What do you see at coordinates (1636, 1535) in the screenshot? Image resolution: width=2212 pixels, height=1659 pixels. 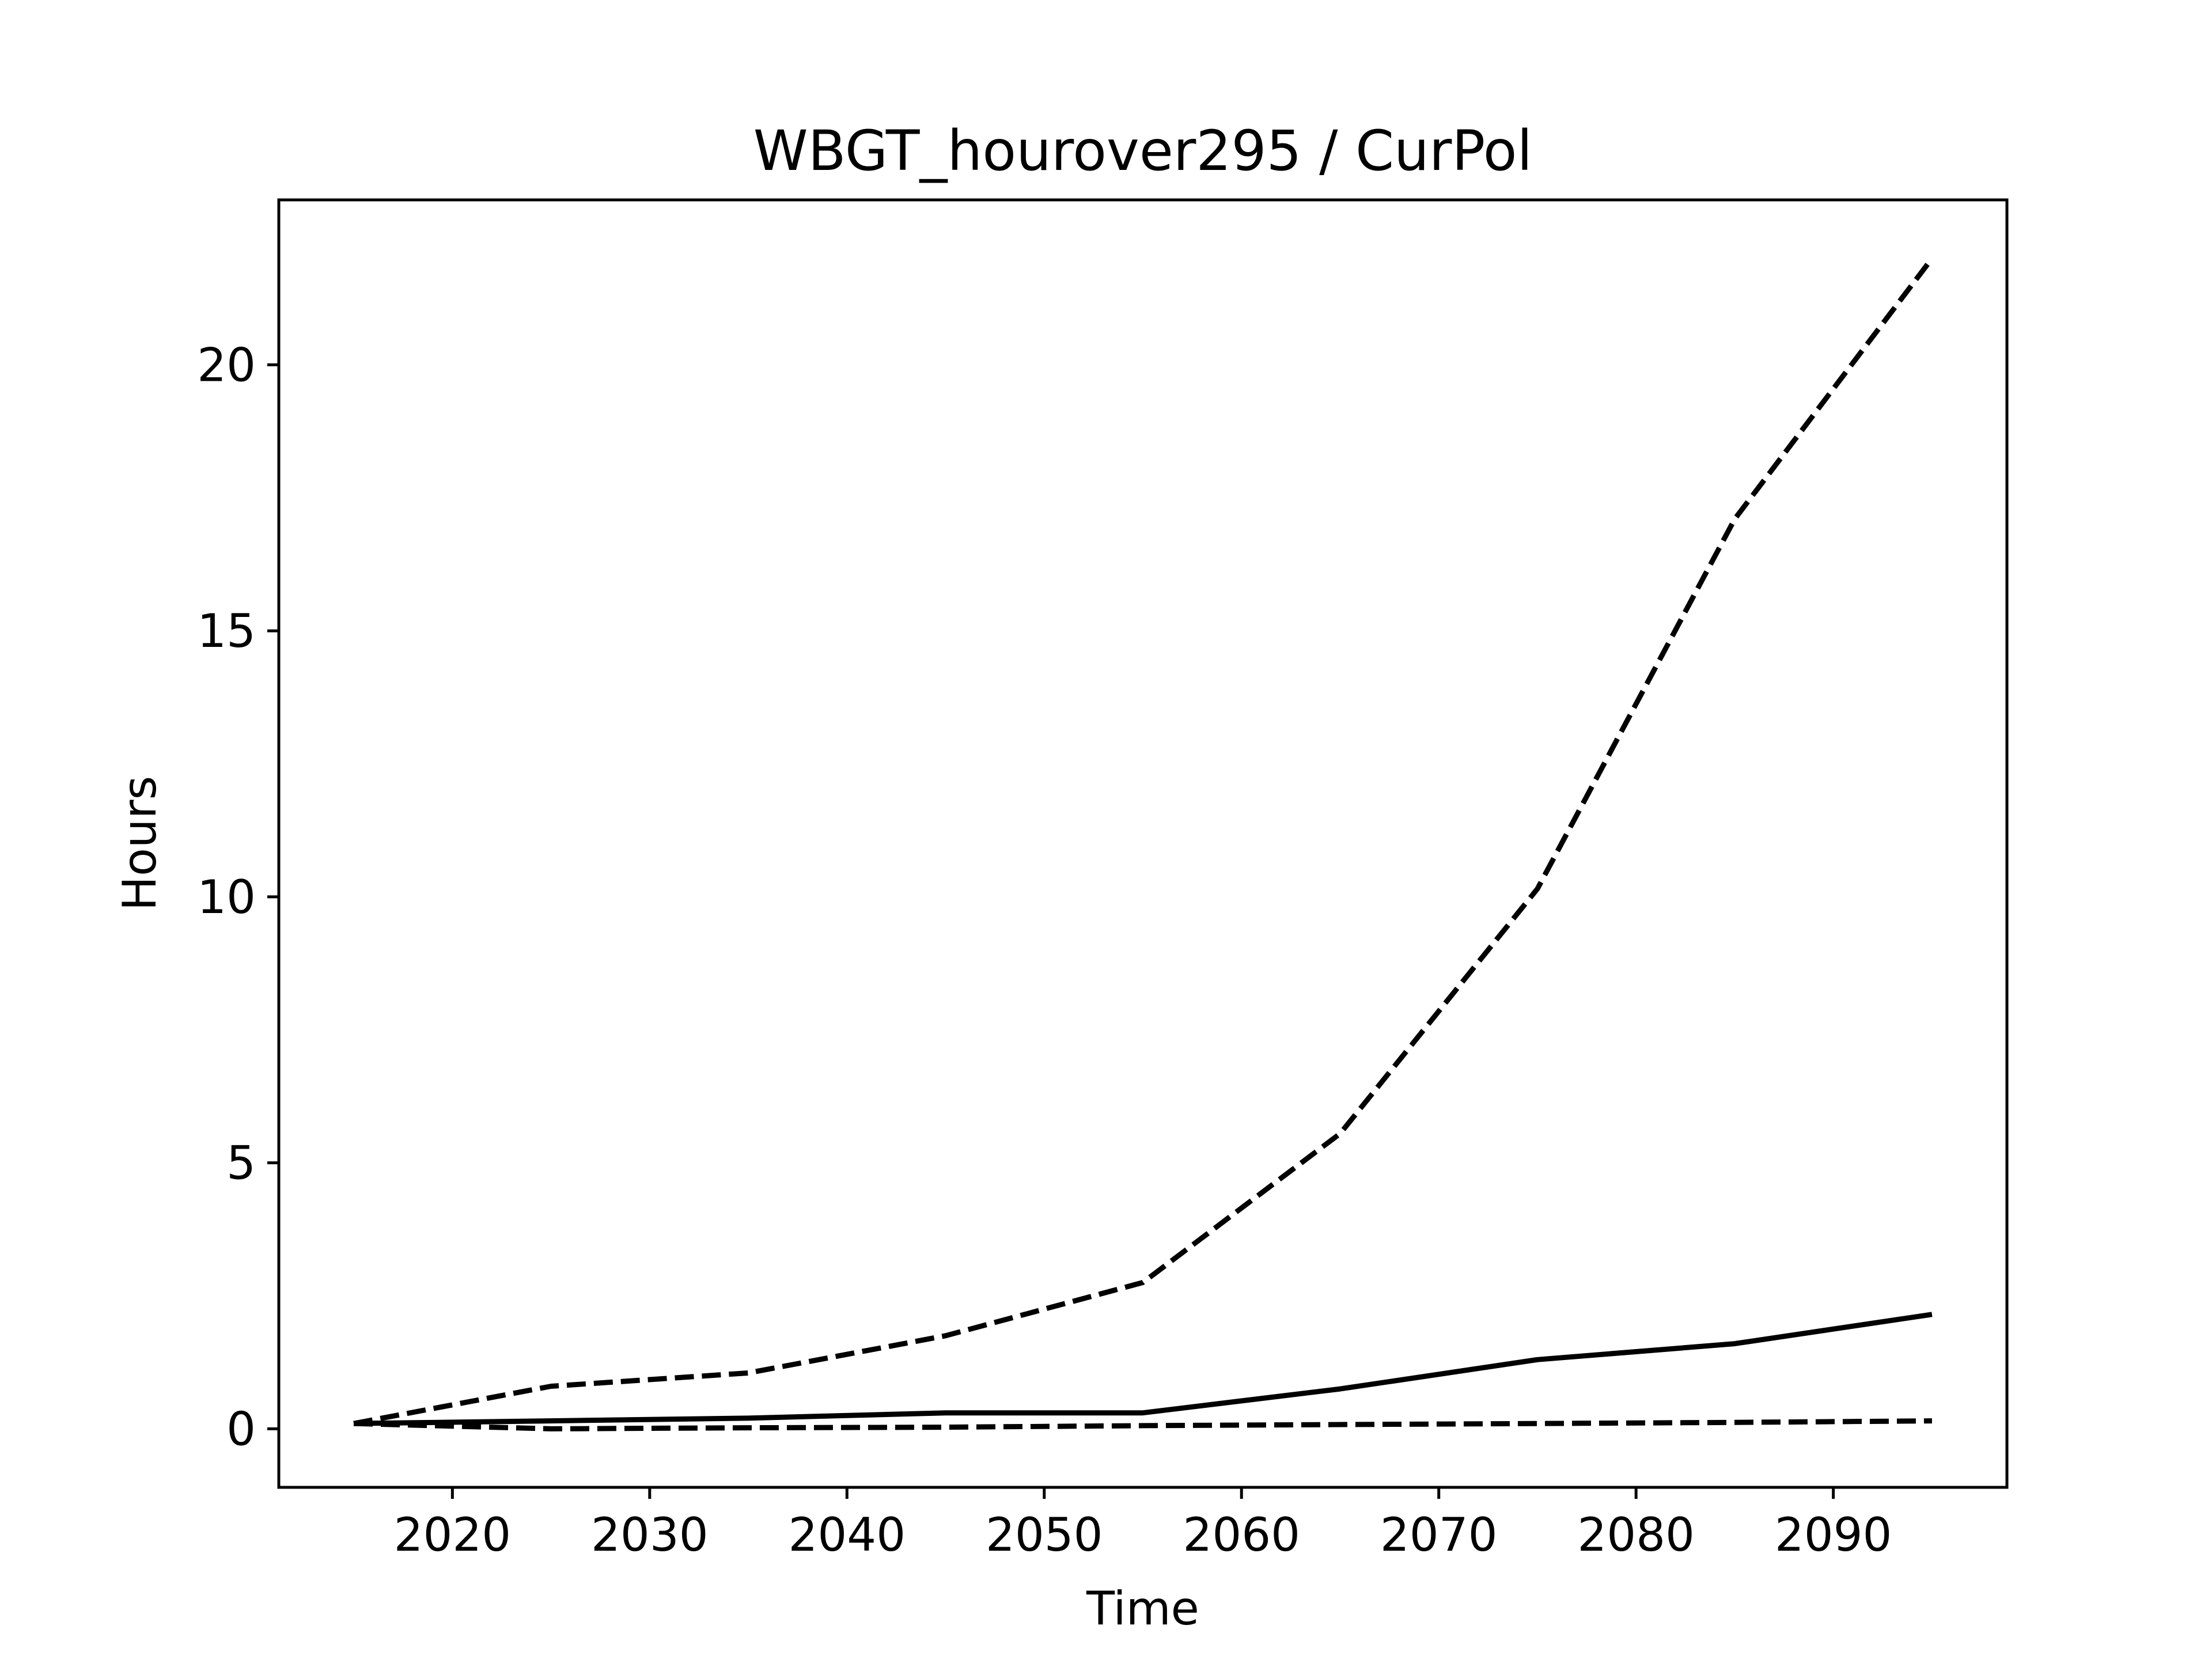 I see `x-tick-label: 2080` at bounding box center [1636, 1535].